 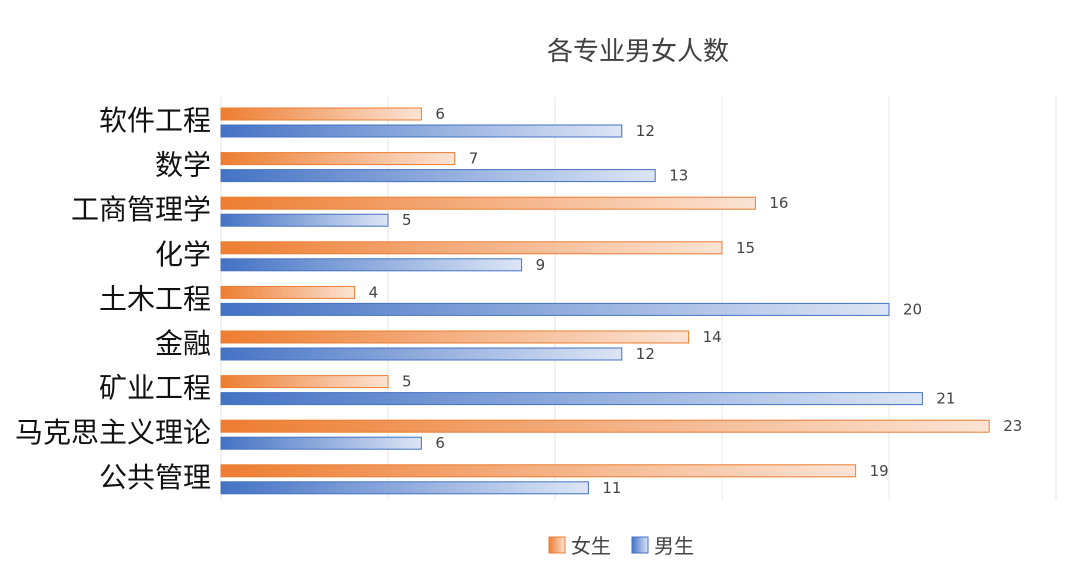 What do you see at coordinates (678, 176) in the screenshot?
I see `data-label: 13` at bounding box center [678, 176].